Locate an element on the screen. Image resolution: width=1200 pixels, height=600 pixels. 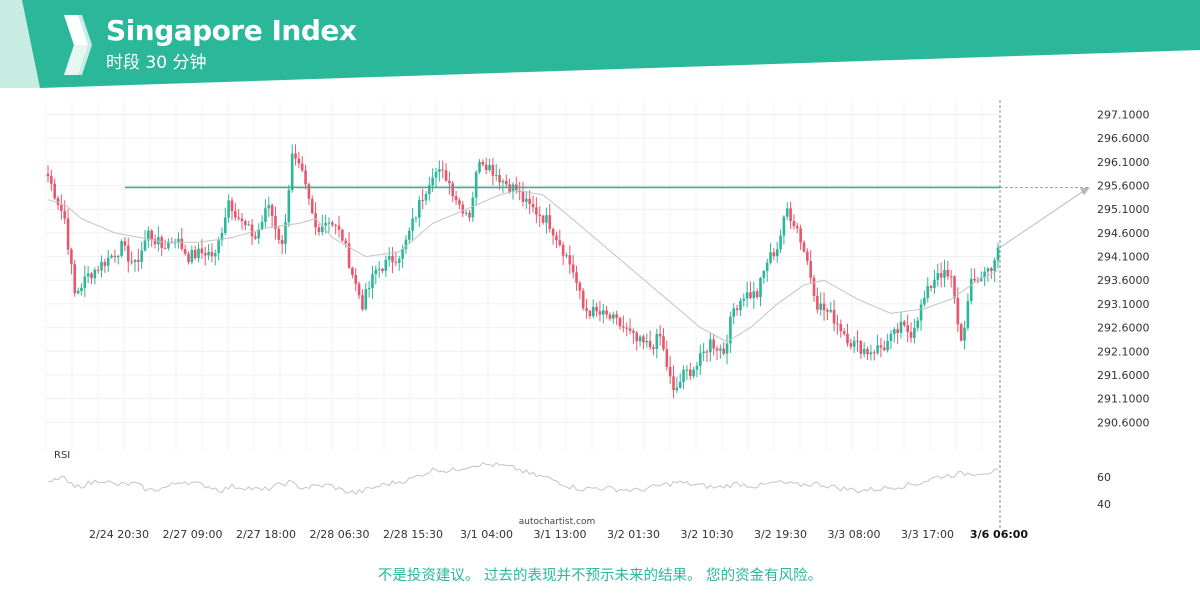
page-title: Singapore Index is located at coordinates (231, 30).